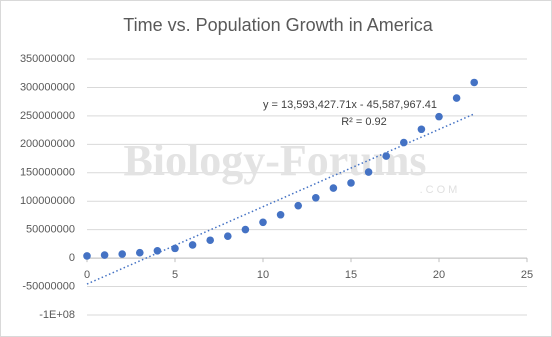 Image resolution: width=552 pixels, height=337 pixels. What do you see at coordinates (47, 59) in the screenshot?
I see `y-tick-label: 350000000` at bounding box center [47, 59].